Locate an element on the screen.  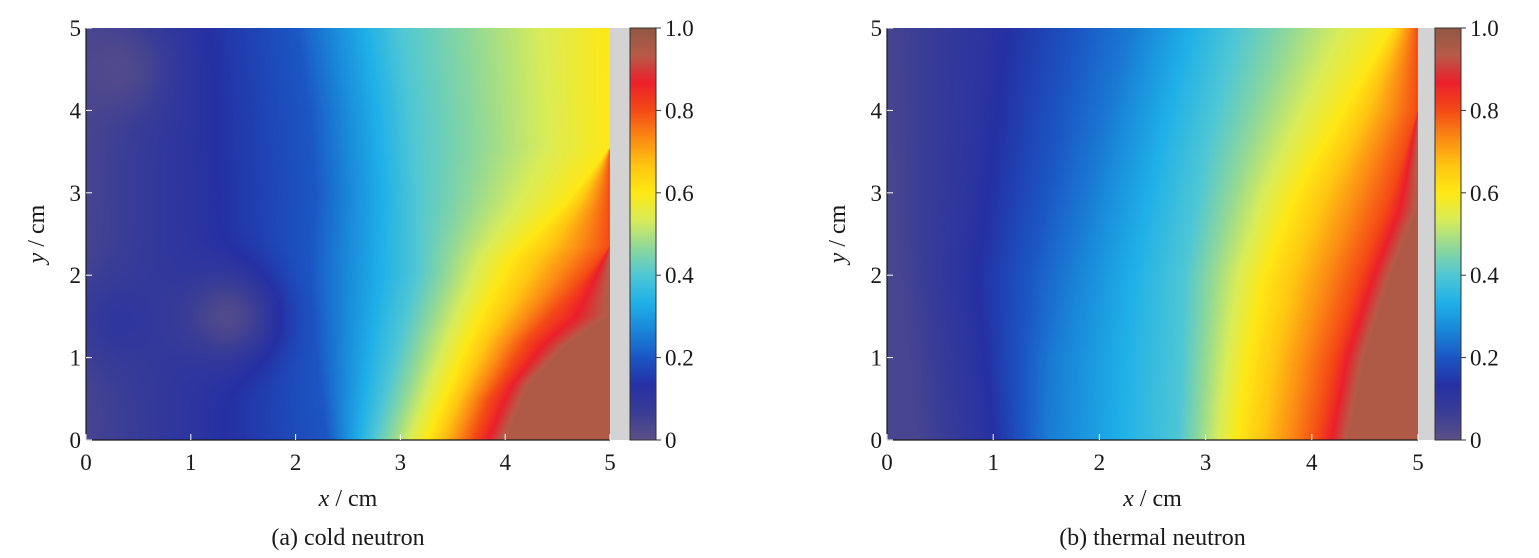
panel-caption: (b) thermal neutron is located at coordinates (1152, 538).